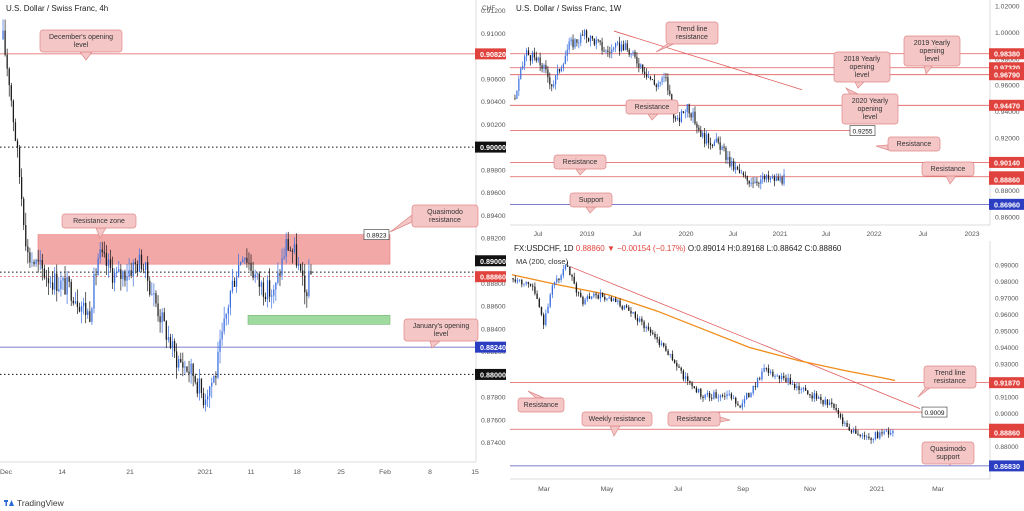 The height and width of the screenshot is (511, 1024). I want to click on w1-callout-trendline-text: resistance, so click(692, 37).